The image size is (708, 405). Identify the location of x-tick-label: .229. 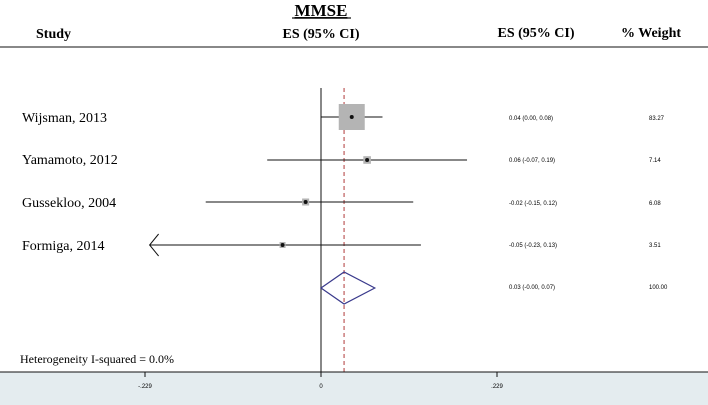
(497, 387).